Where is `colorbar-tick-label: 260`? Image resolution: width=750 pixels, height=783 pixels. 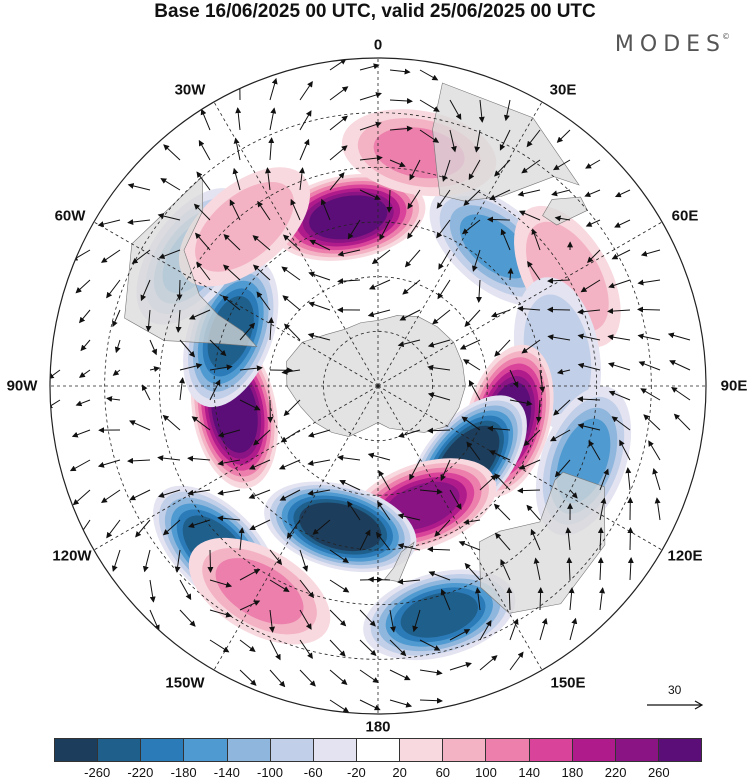 colorbar-tick-label: 260 is located at coordinates (658, 772).